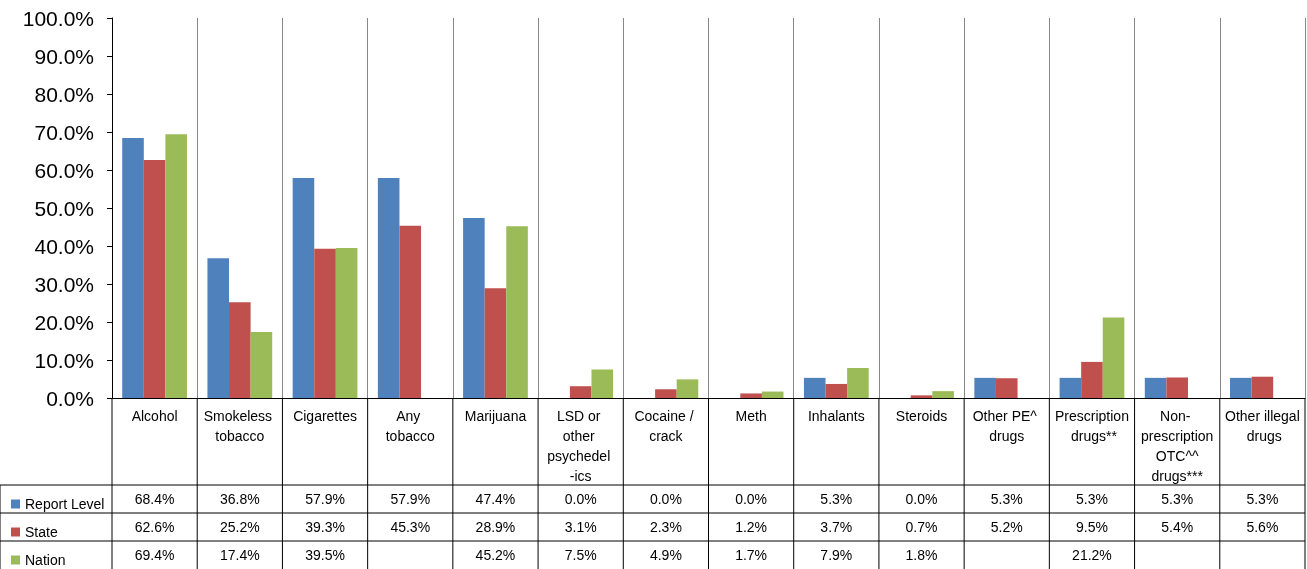 The image size is (1307, 569). What do you see at coordinates (410, 426) in the screenshot?
I see `x-tick-label: Any tobacco` at bounding box center [410, 426].